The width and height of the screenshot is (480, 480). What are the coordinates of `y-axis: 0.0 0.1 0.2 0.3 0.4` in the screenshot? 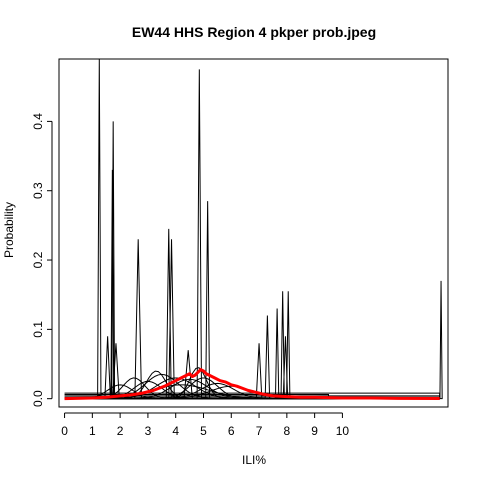 It's located at (42, 260).